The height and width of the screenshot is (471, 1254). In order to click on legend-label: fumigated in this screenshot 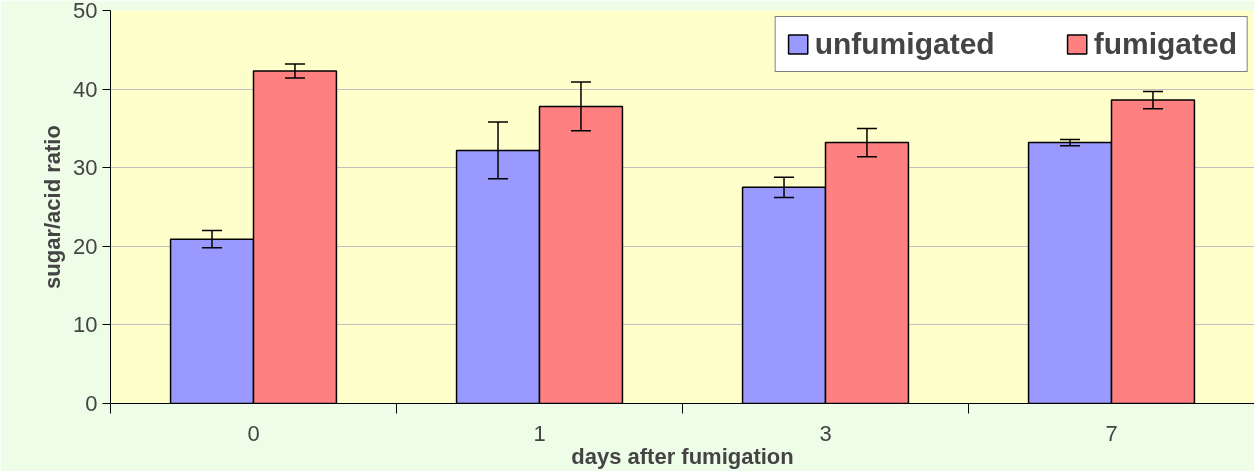, I will do `click(1165, 44)`.